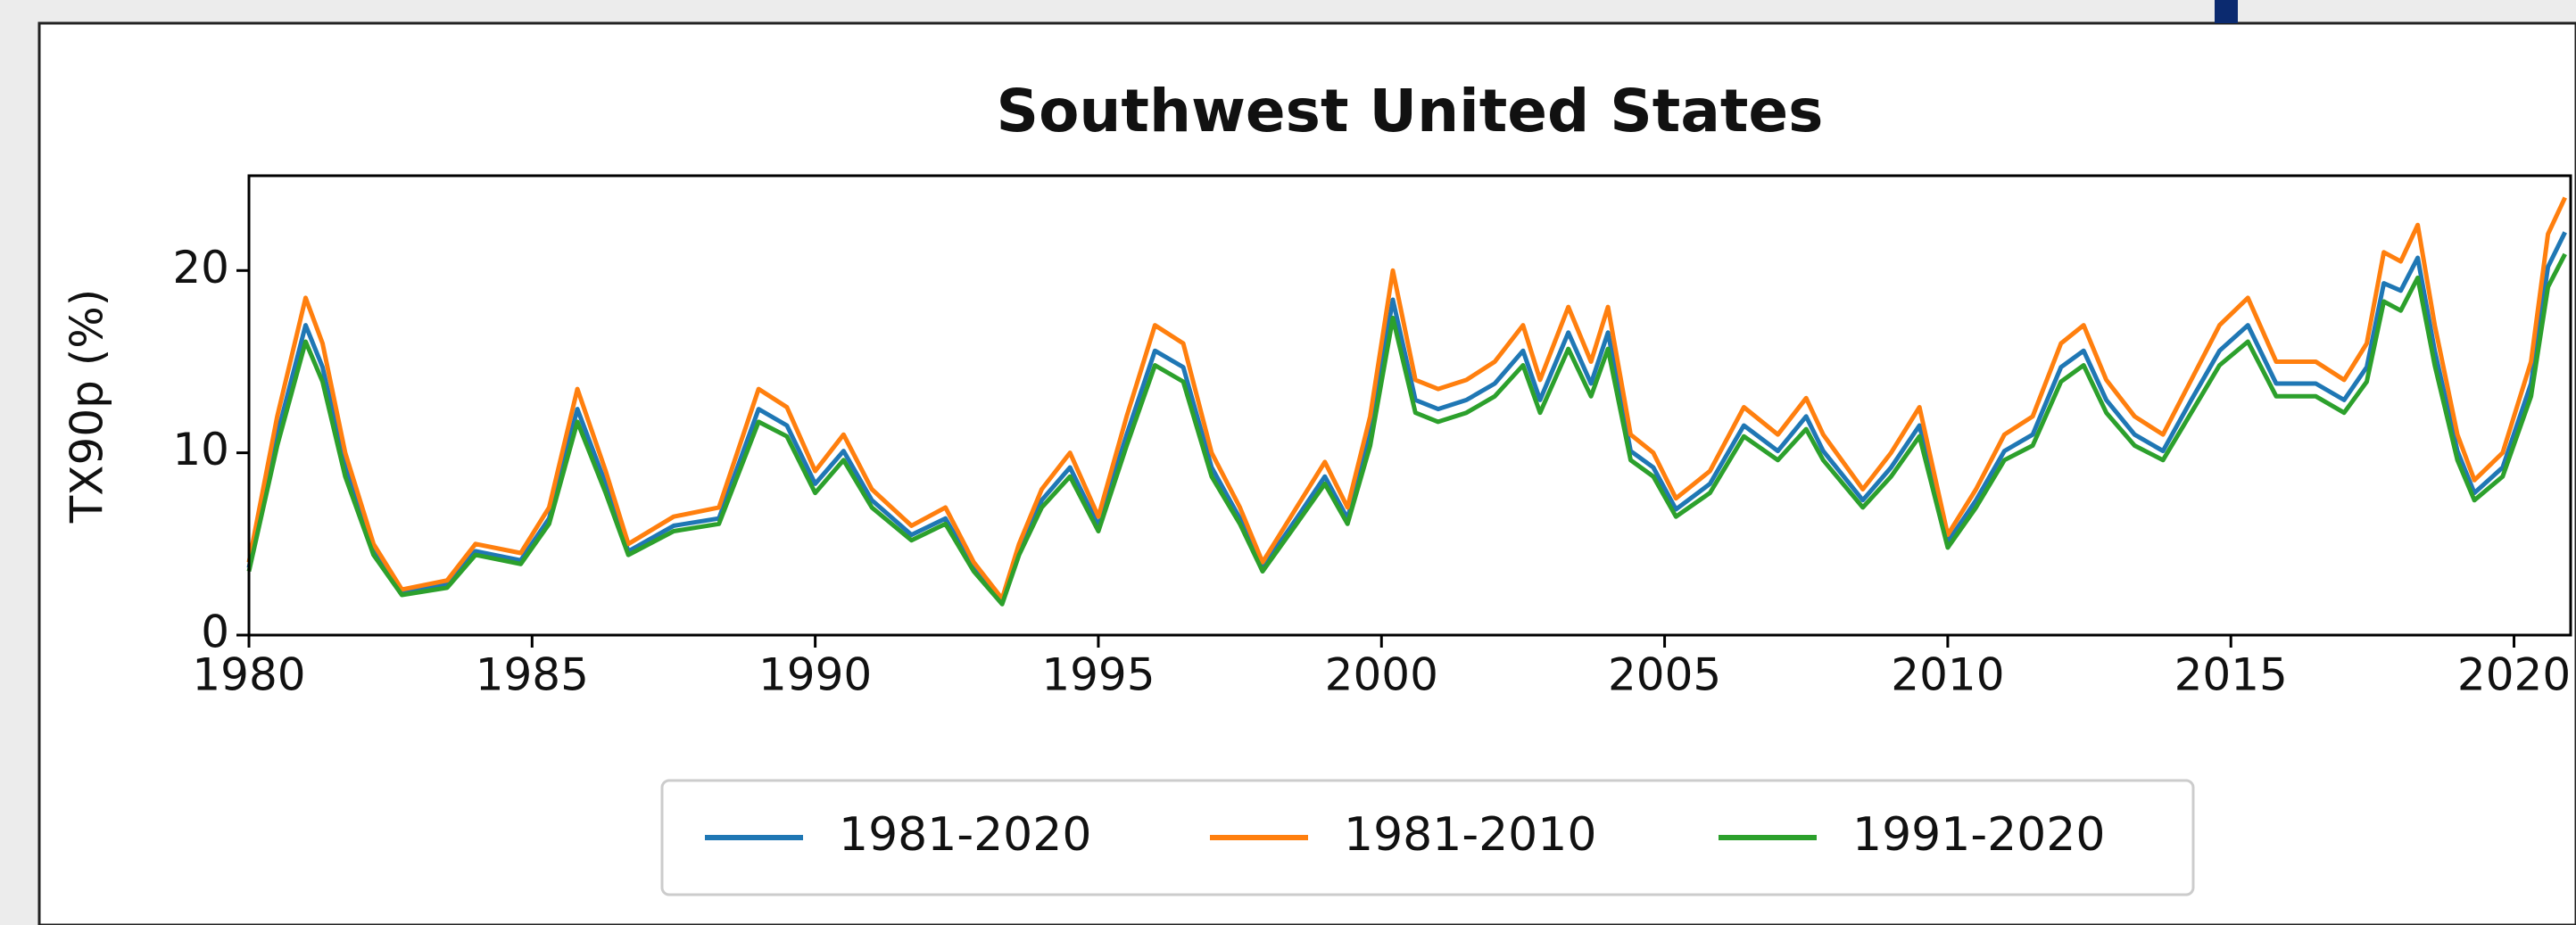 Image resolution: width=2576 pixels, height=925 pixels. What do you see at coordinates (200, 268) in the screenshot?
I see `y-tick-label: 20` at bounding box center [200, 268].